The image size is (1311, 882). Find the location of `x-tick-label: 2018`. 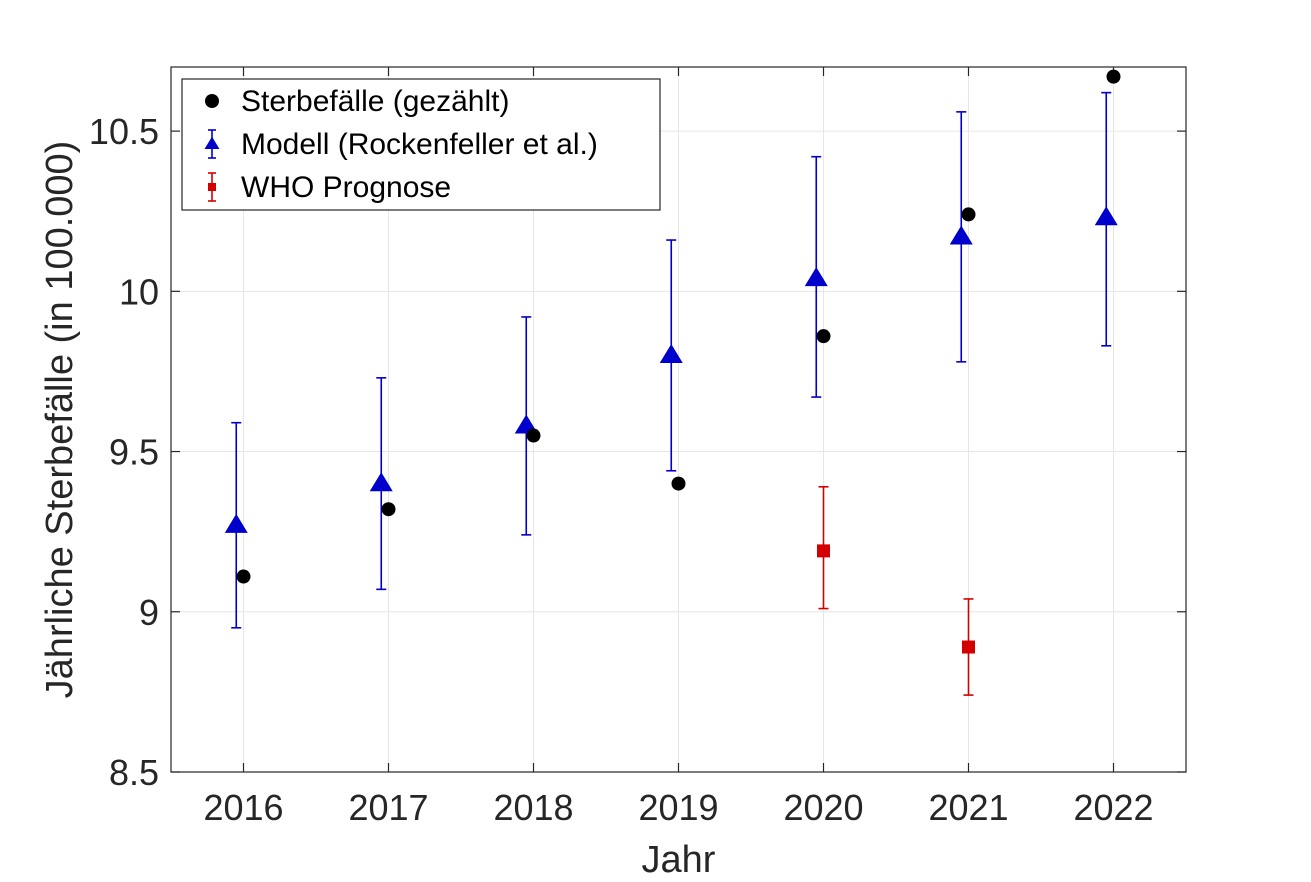

x-tick-label: 2018 is located at coordinates (533, 807).